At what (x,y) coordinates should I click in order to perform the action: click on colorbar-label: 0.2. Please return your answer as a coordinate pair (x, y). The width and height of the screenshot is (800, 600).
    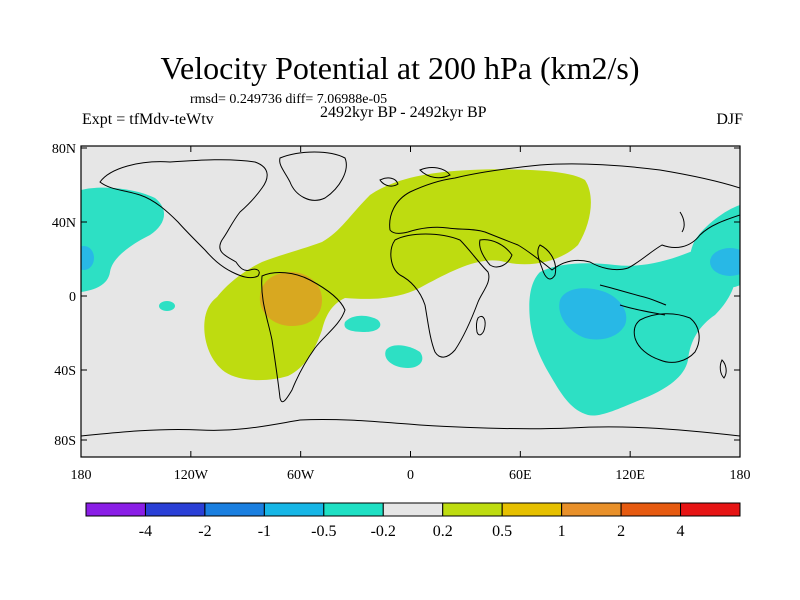
    Looking at the image, I should click on (443, 531).